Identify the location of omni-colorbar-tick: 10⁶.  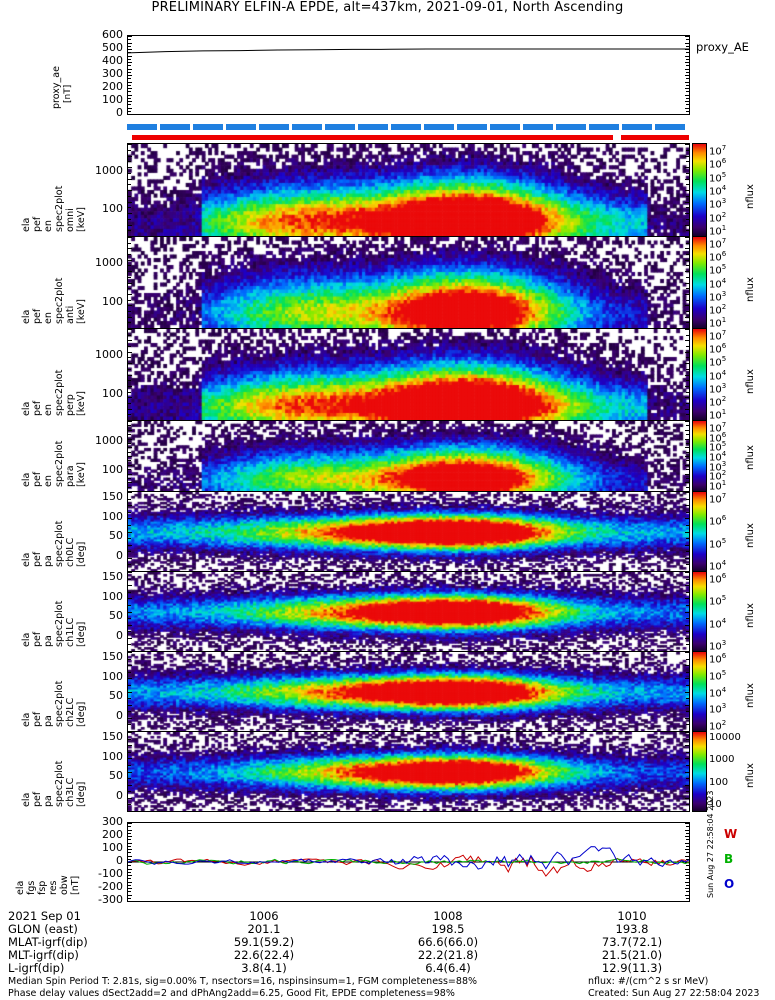
(718, 164).